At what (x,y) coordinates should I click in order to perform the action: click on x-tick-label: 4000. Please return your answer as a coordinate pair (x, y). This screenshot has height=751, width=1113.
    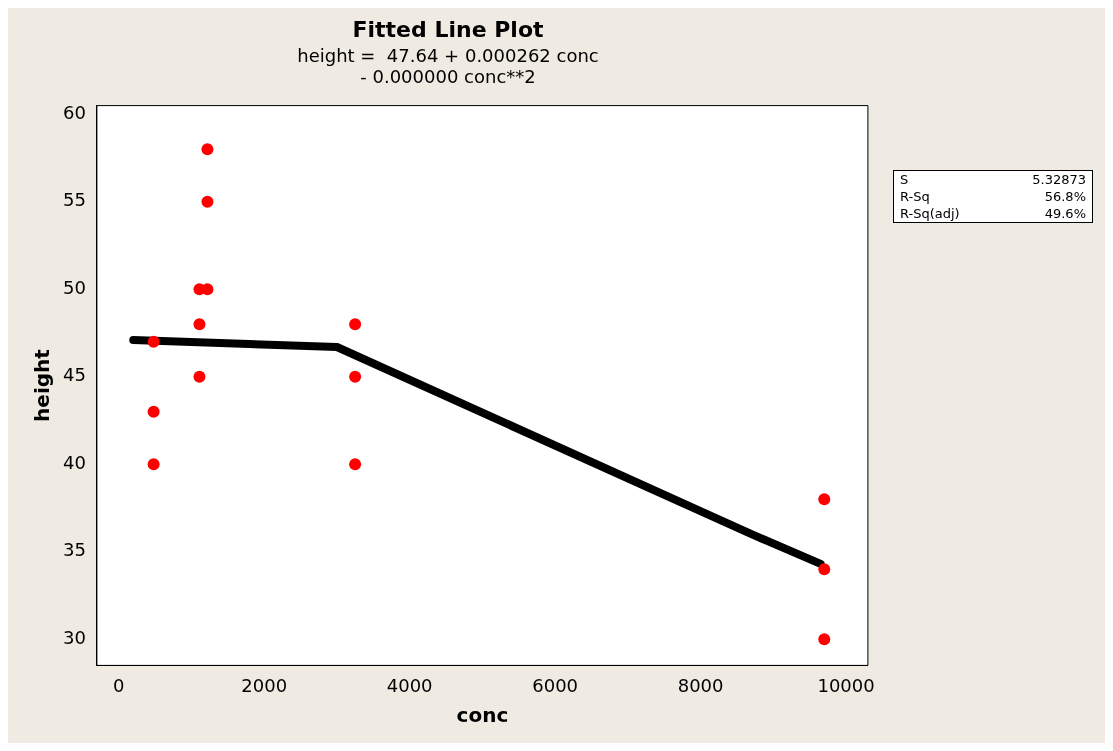
    Looking at the image, I should click on (409, 685).